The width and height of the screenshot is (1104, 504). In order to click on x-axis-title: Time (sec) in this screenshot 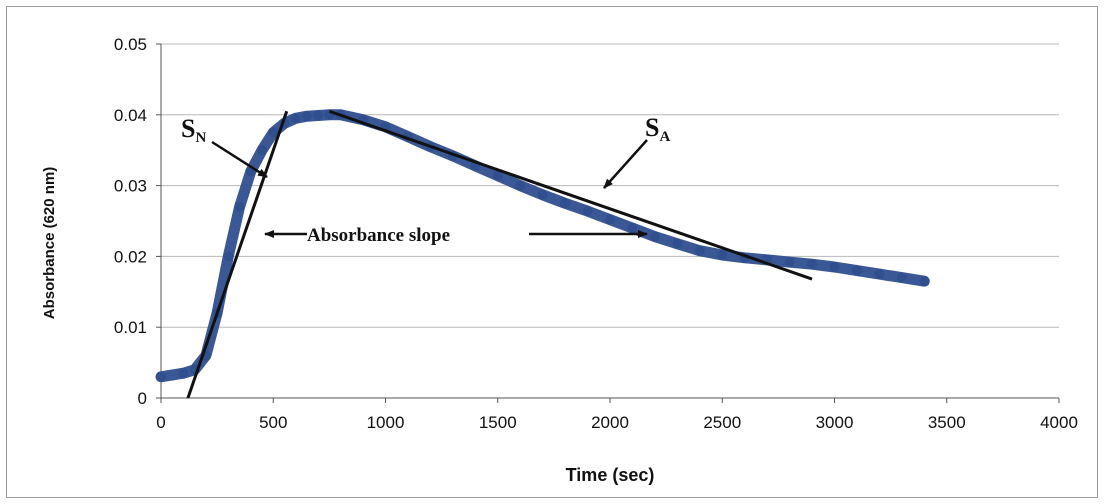, I will do `click(610, 475)`.